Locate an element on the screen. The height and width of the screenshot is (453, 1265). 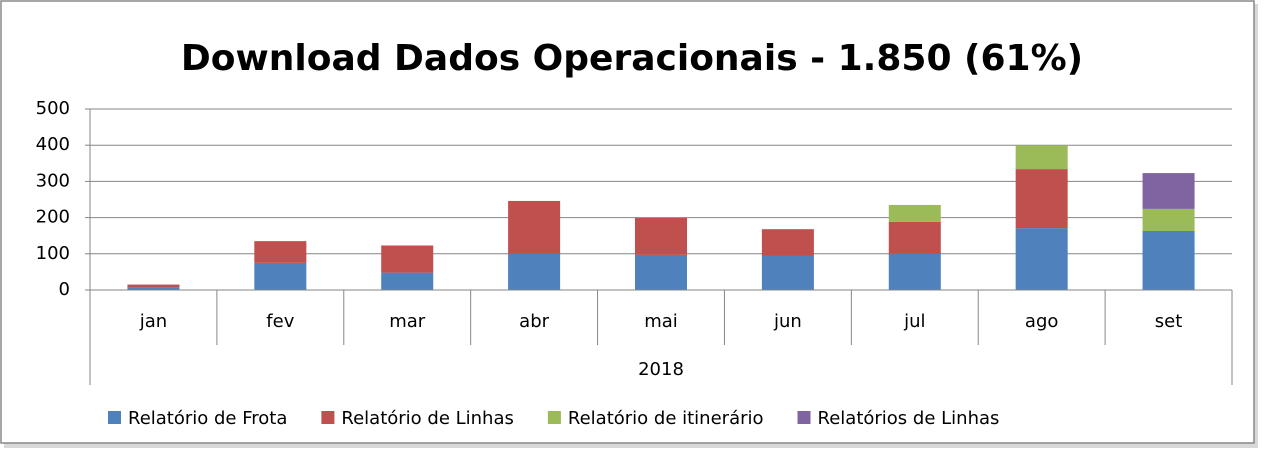
legend-label: Relatórios de Linhas is located at coordinates (909, 418).